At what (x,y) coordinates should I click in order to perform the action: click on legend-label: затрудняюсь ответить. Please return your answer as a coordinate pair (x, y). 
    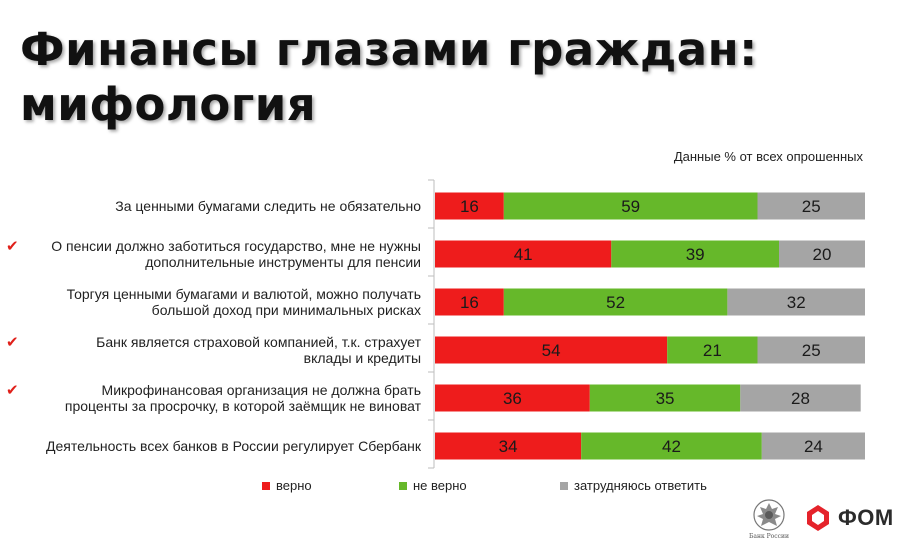
    Looking at the image, I should click on (640, 485).